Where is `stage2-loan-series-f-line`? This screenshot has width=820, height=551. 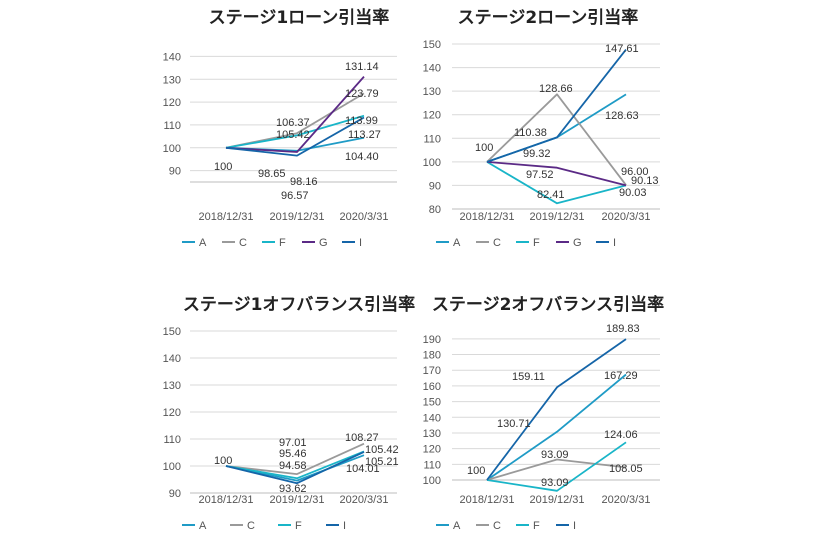
stage2-loan-series-f-line is located at coordinates (556, 183).